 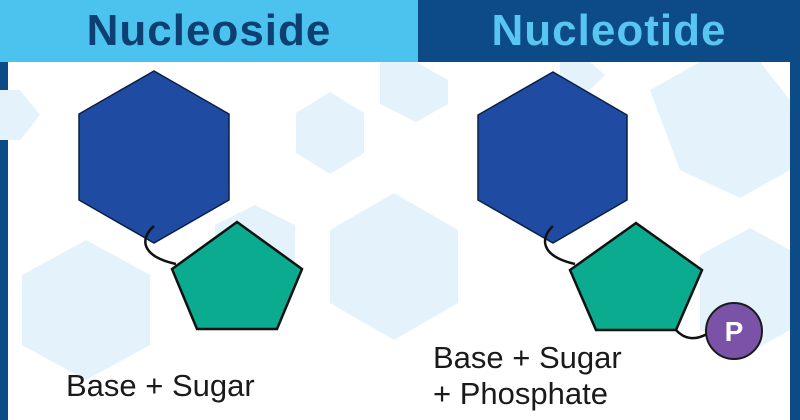 What do you see at coordinates (154, 157) in the screenshot?
I see `nucleoside-base-hexagon` at bounding box center [154, 157].